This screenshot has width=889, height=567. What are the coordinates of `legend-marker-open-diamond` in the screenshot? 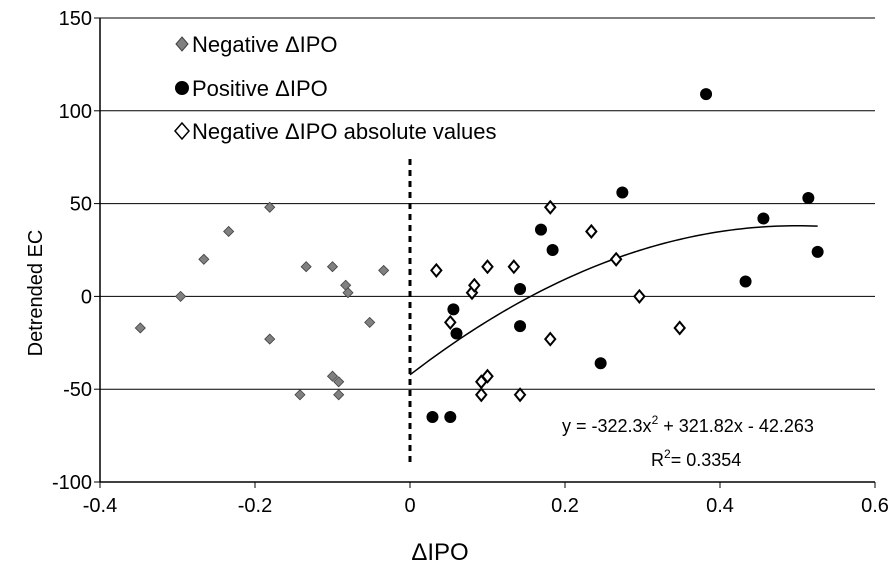 It's located at (182, 131).